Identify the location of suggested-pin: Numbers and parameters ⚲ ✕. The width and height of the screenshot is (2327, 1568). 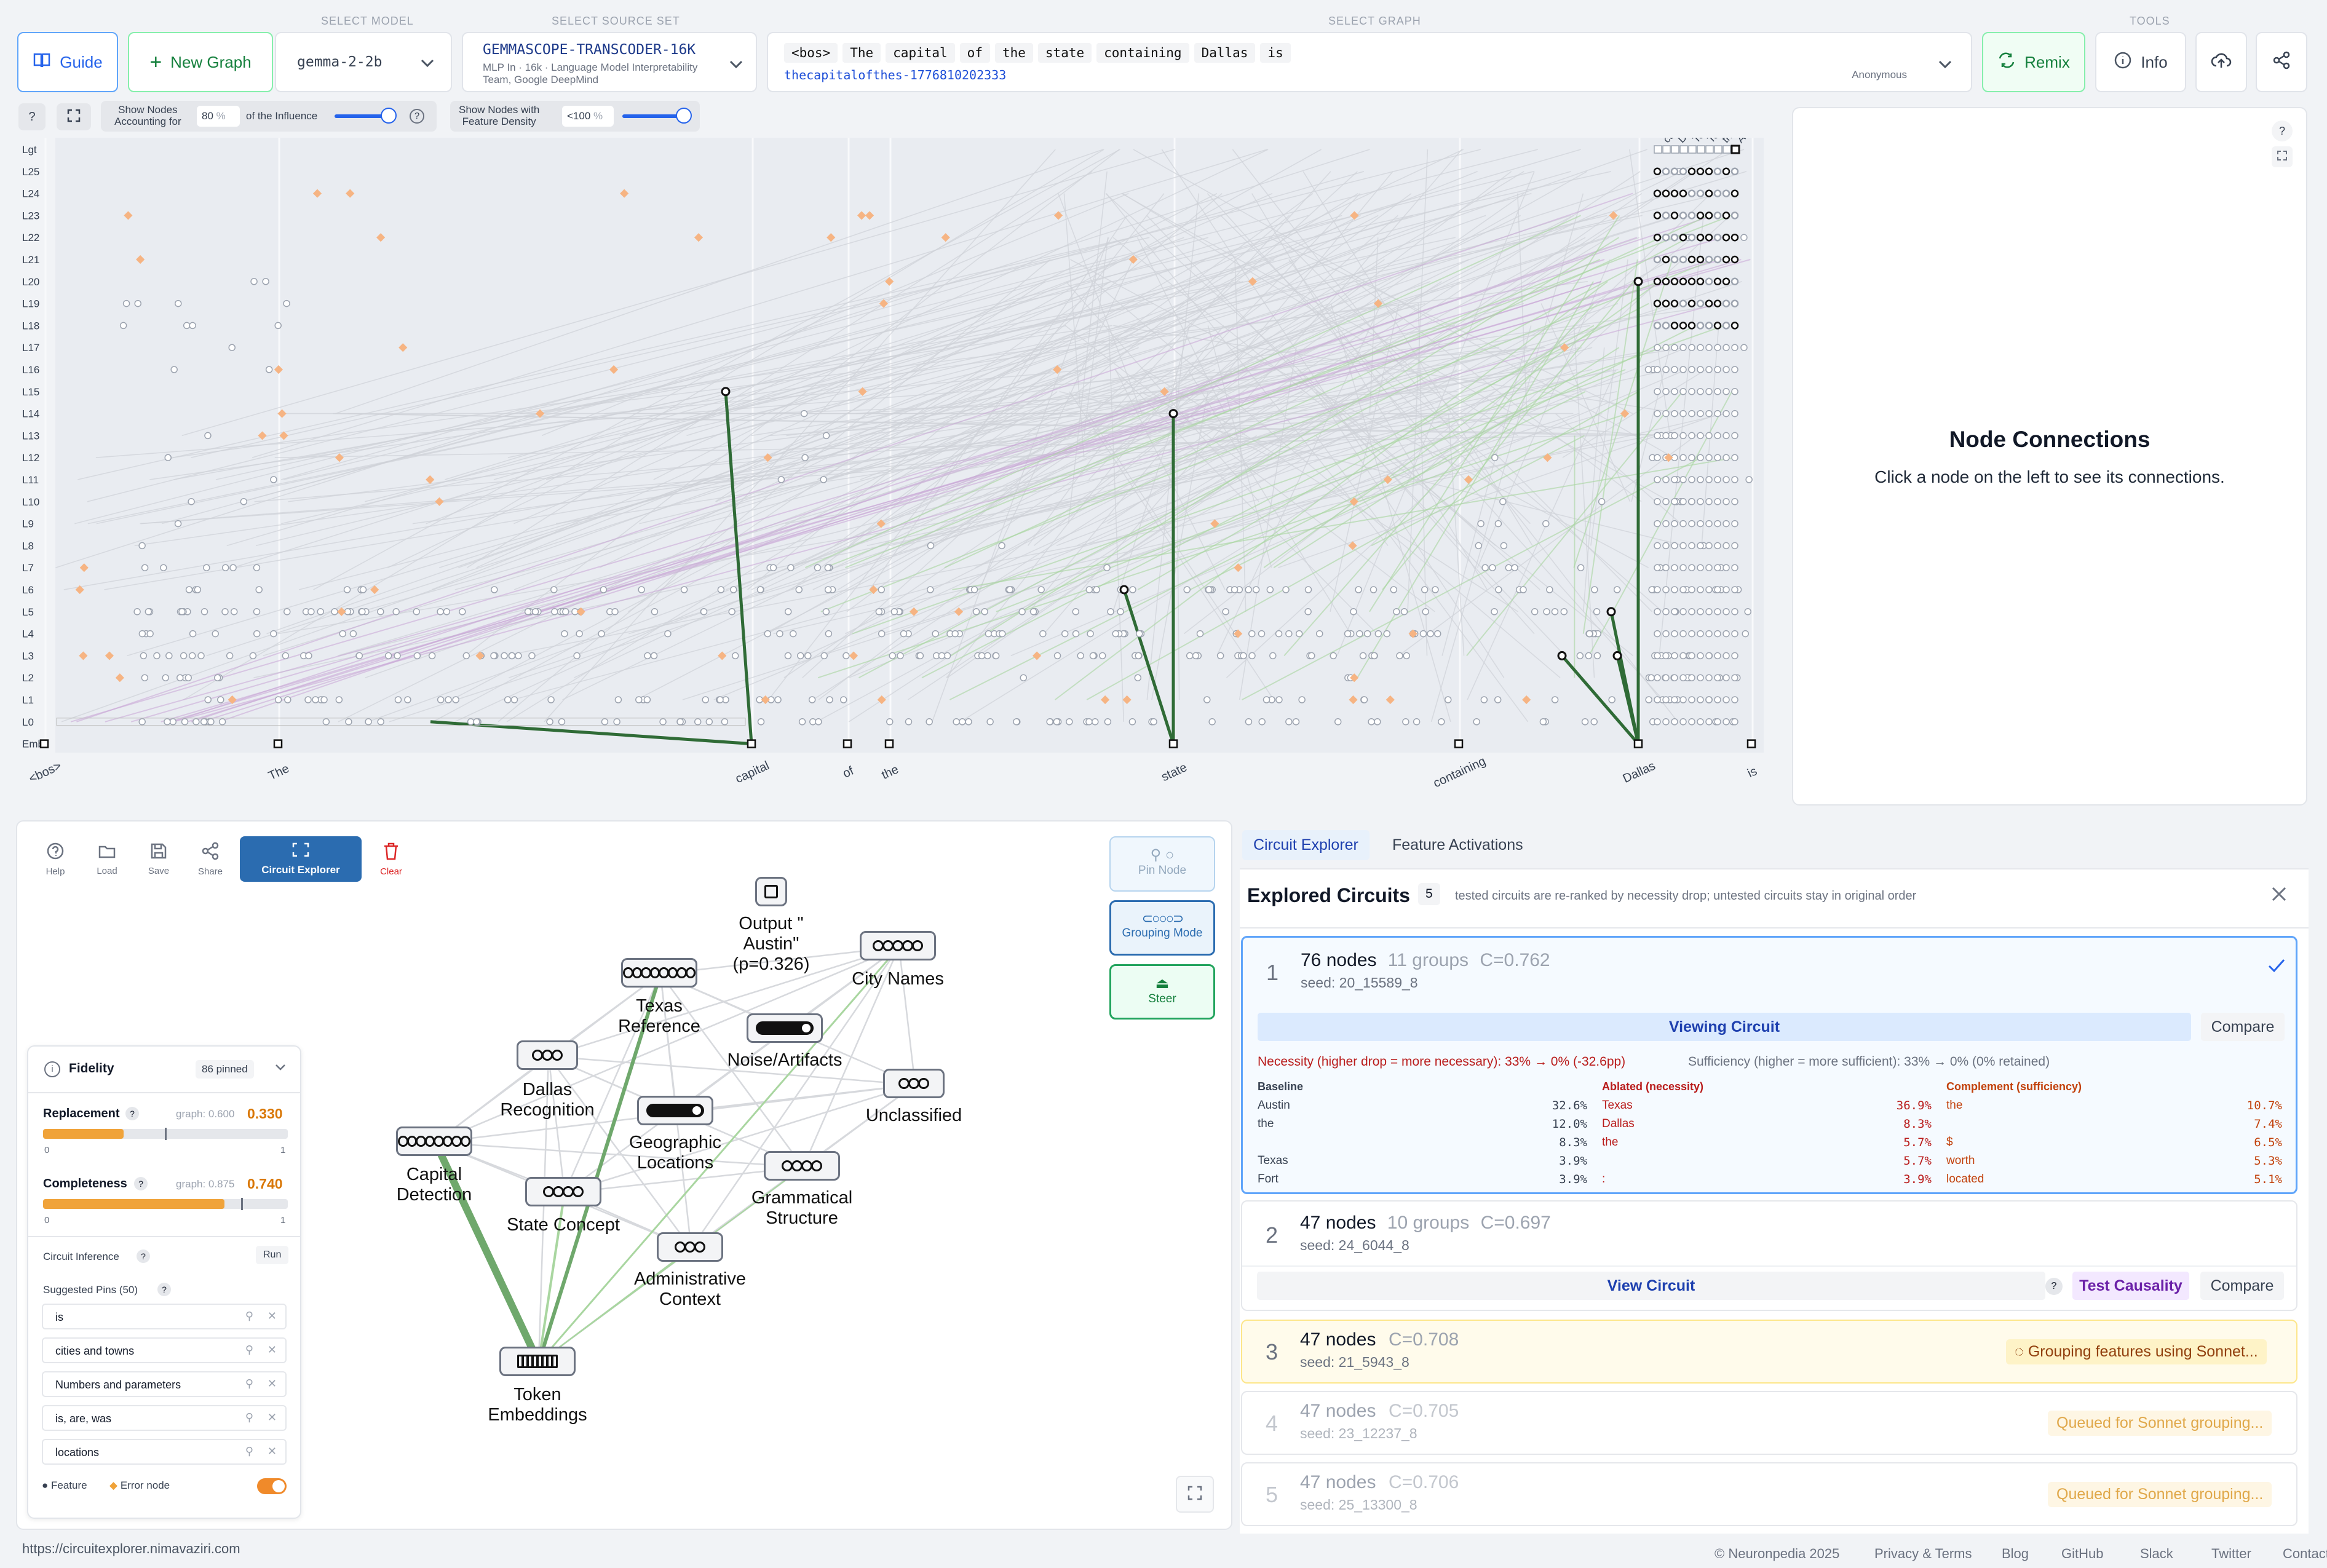
(165, 1384).